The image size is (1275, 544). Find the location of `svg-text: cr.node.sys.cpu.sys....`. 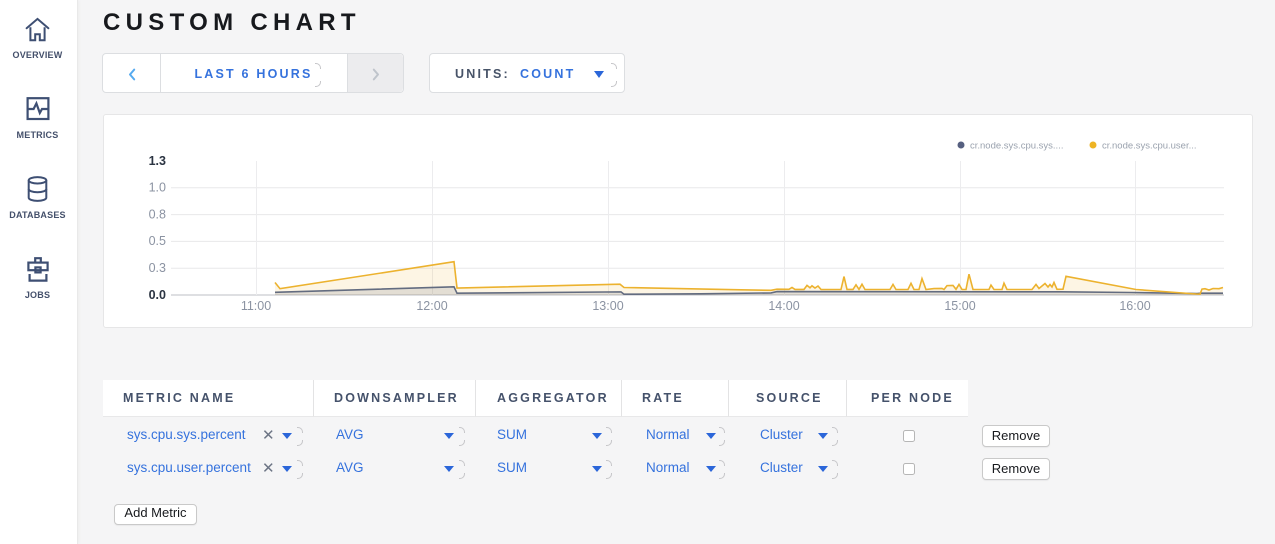

svg-text: cr.node.sys.cpu.sys.... is located at coordinates (1016, 146).